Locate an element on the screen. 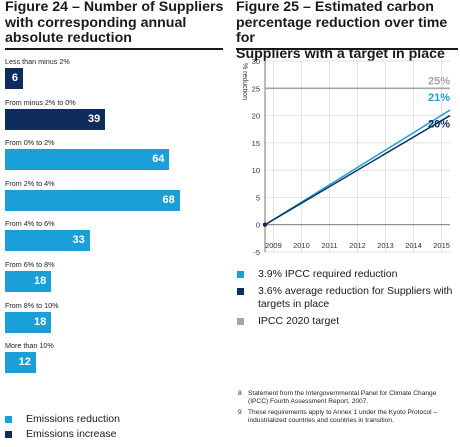 The image size is (460, 447). bar: 64 is located at coordinates (87, 160).